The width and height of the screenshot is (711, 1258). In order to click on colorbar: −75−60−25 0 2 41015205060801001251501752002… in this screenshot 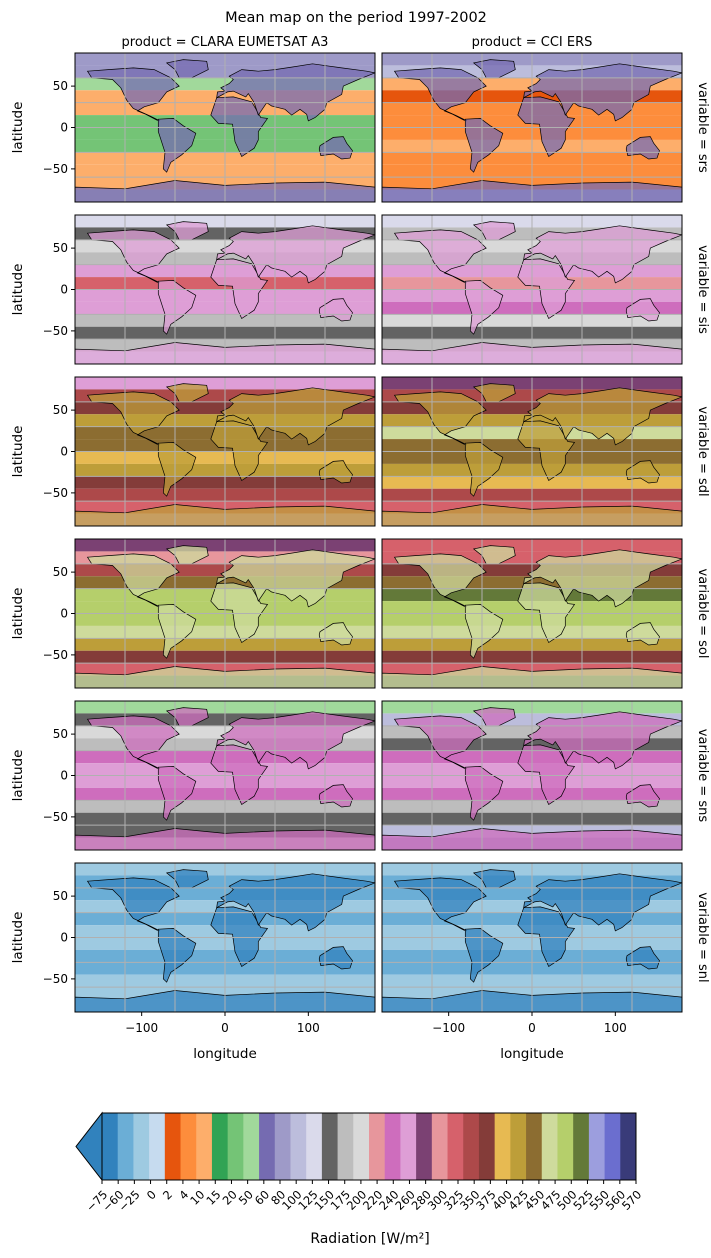, I will do `click(359, 1163)`.